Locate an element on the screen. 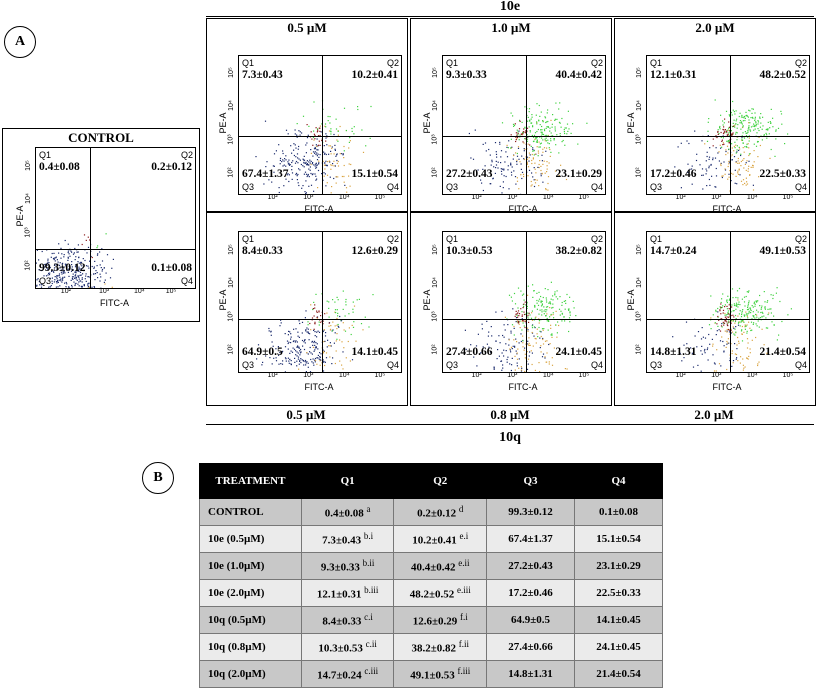 The height and width of the screenshot is (688, 817). value-q2: 48.2±0.52 is located at coordinates (782, 75).